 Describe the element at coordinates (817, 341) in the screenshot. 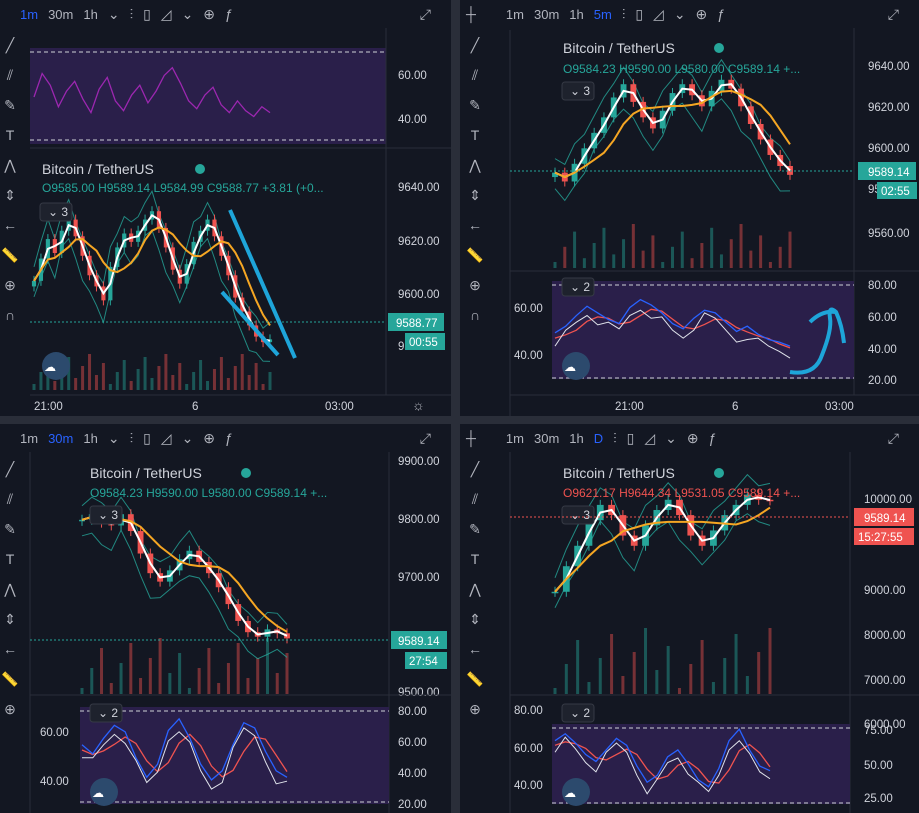

I see `drawn-up-arrow` at that location.